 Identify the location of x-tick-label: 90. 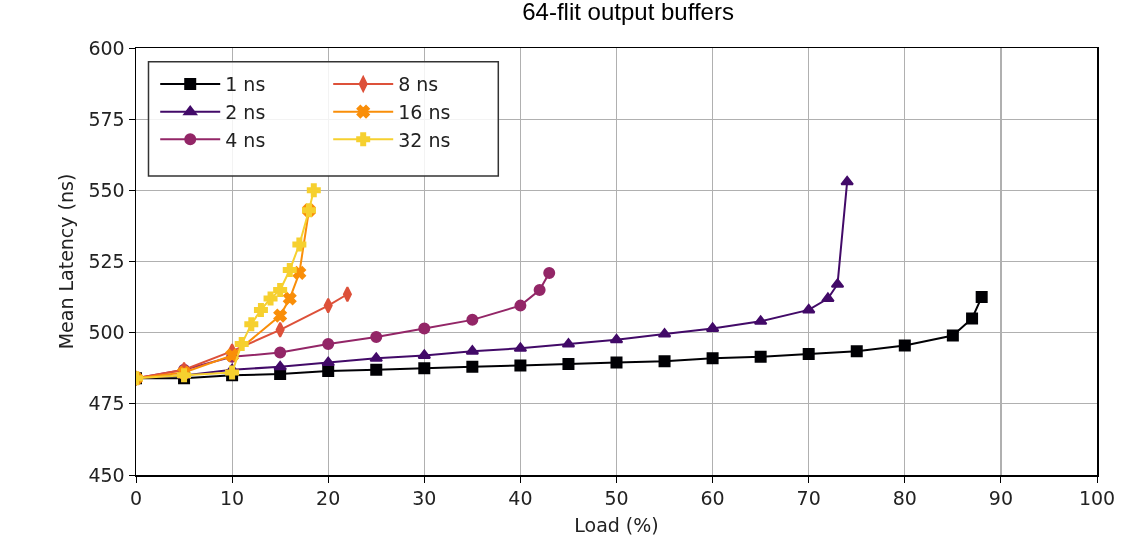
(1000, 498).